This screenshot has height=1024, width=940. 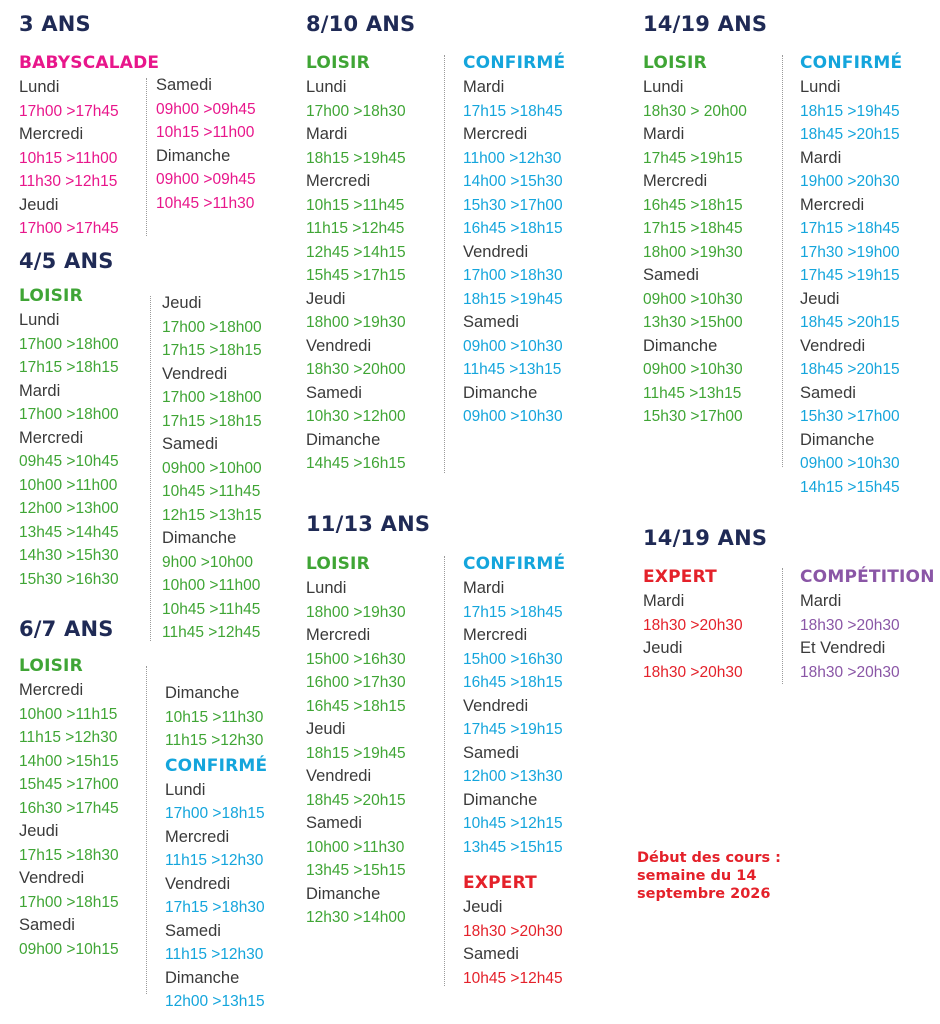 What do you see at coordinates (205, 132) in the screenshot?
I see `time-slot: 10h15 >11h00` at bounding box center [205, 132].